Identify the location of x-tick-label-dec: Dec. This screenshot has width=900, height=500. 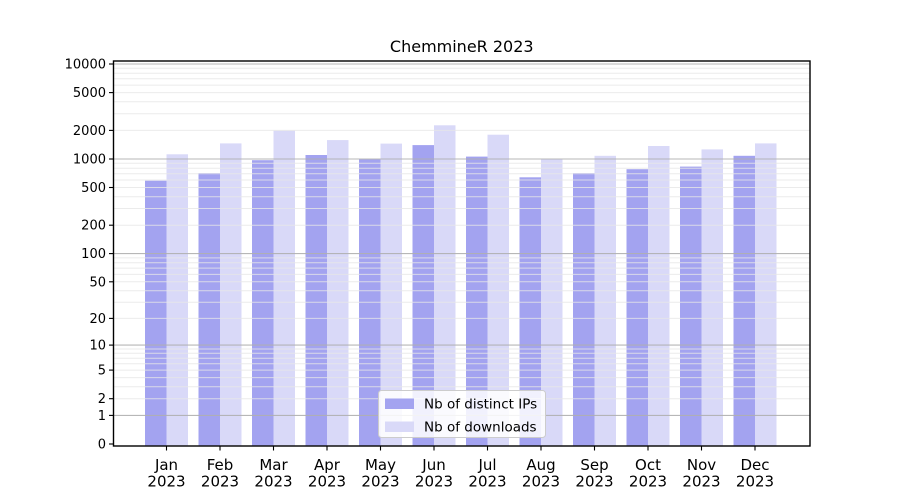
(754, 465).